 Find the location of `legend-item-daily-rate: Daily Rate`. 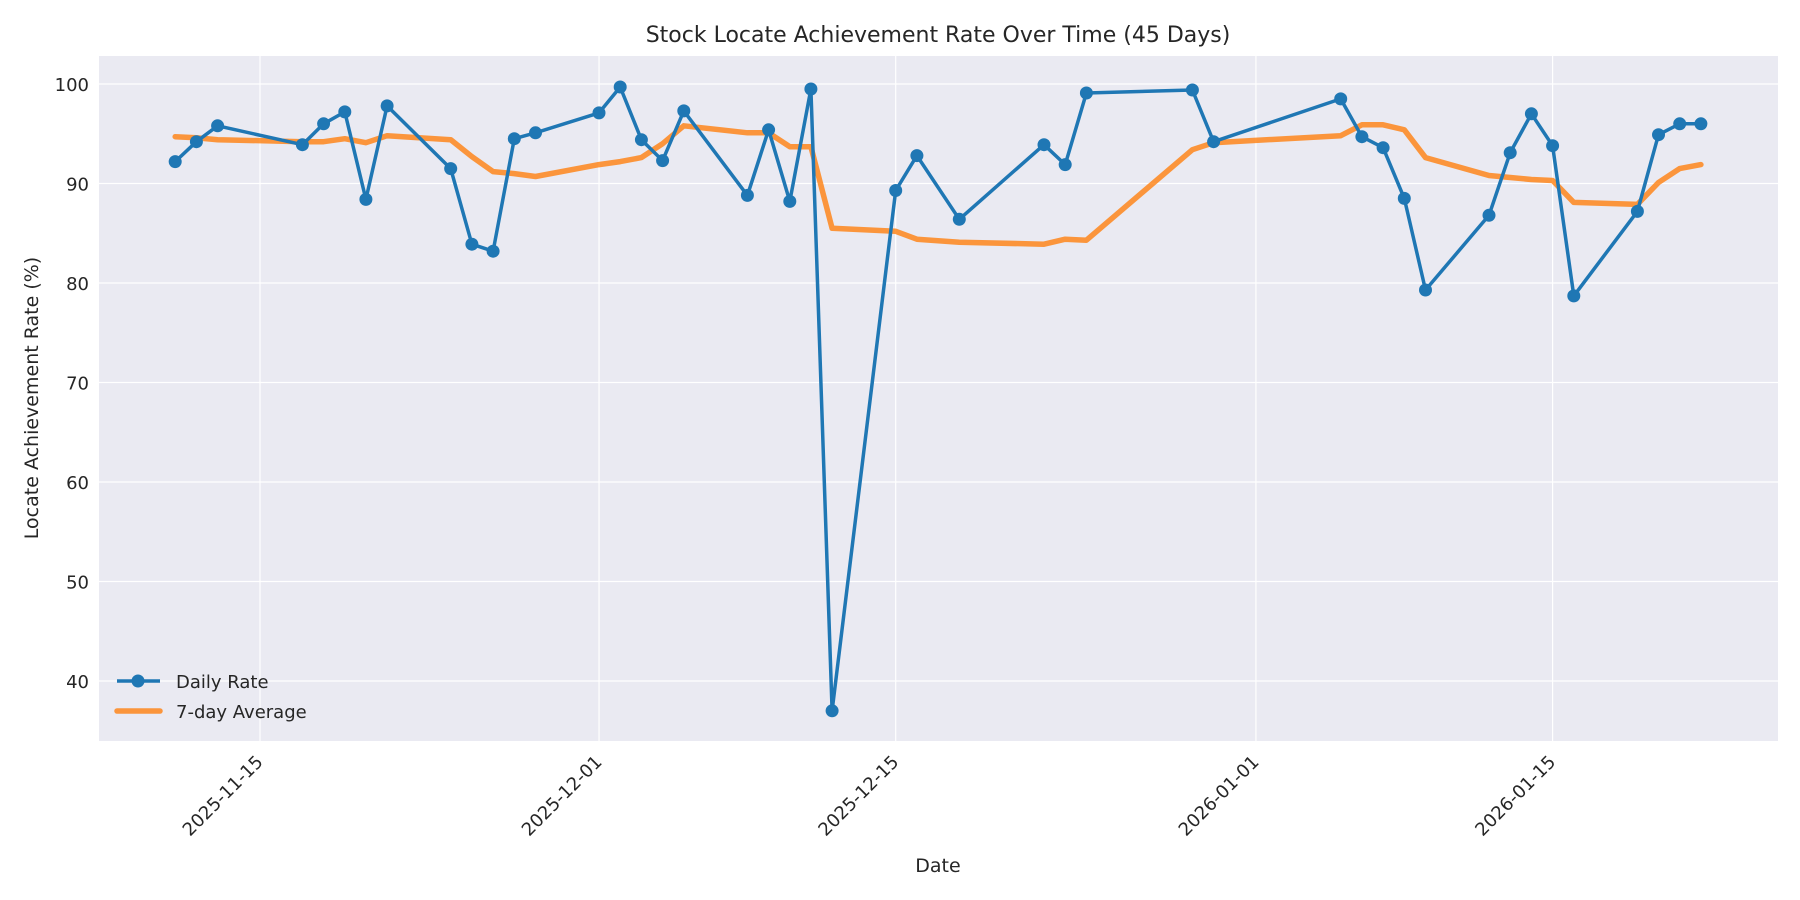

legend-item-daily-rate: Daily Rate is located at coordinates (193, 682).